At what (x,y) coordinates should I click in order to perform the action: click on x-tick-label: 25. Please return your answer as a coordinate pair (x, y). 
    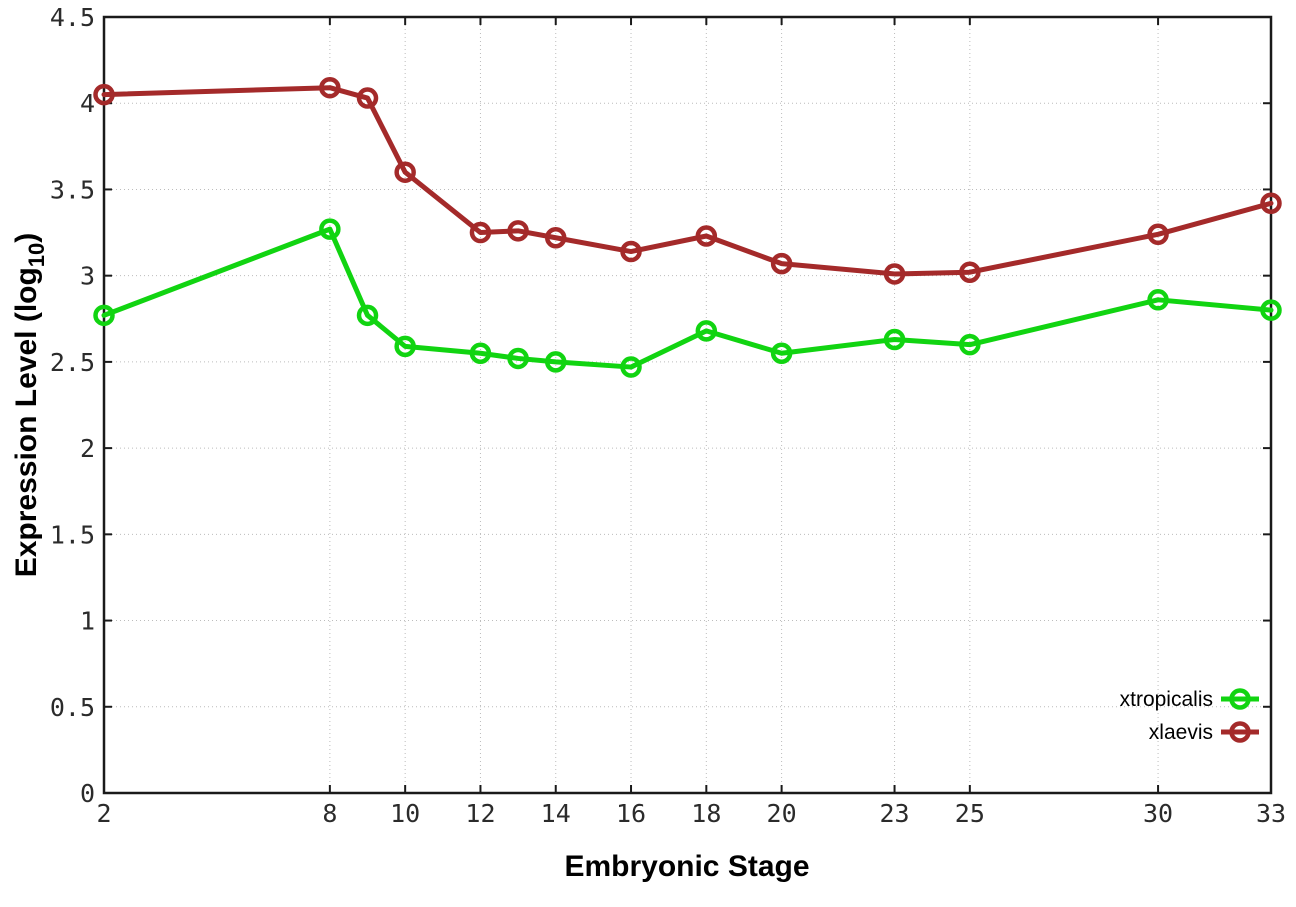
    Looking at the image, I should click on (970, 813).